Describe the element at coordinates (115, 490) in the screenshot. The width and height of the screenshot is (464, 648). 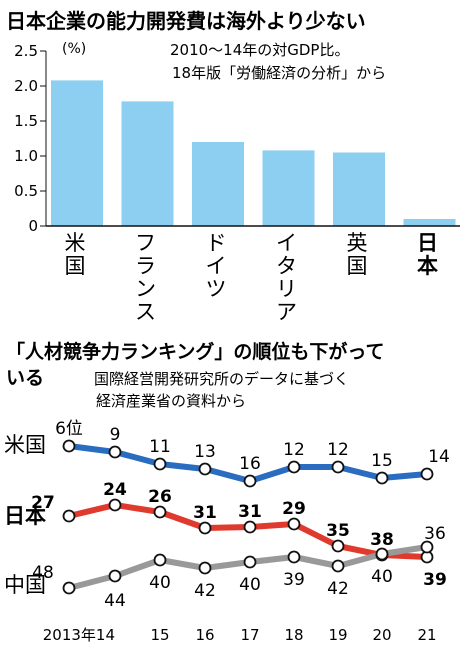
I see `data-label: 24` at that location.